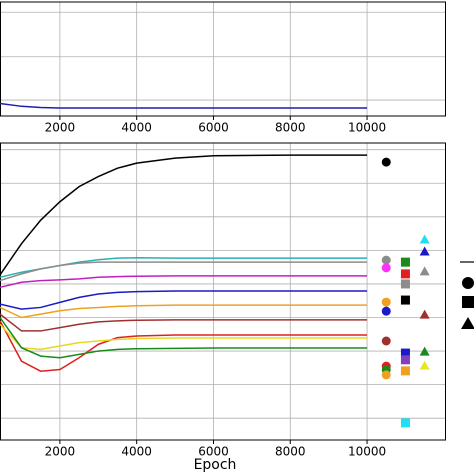  I want to click on legend-square, so click(468, 302).